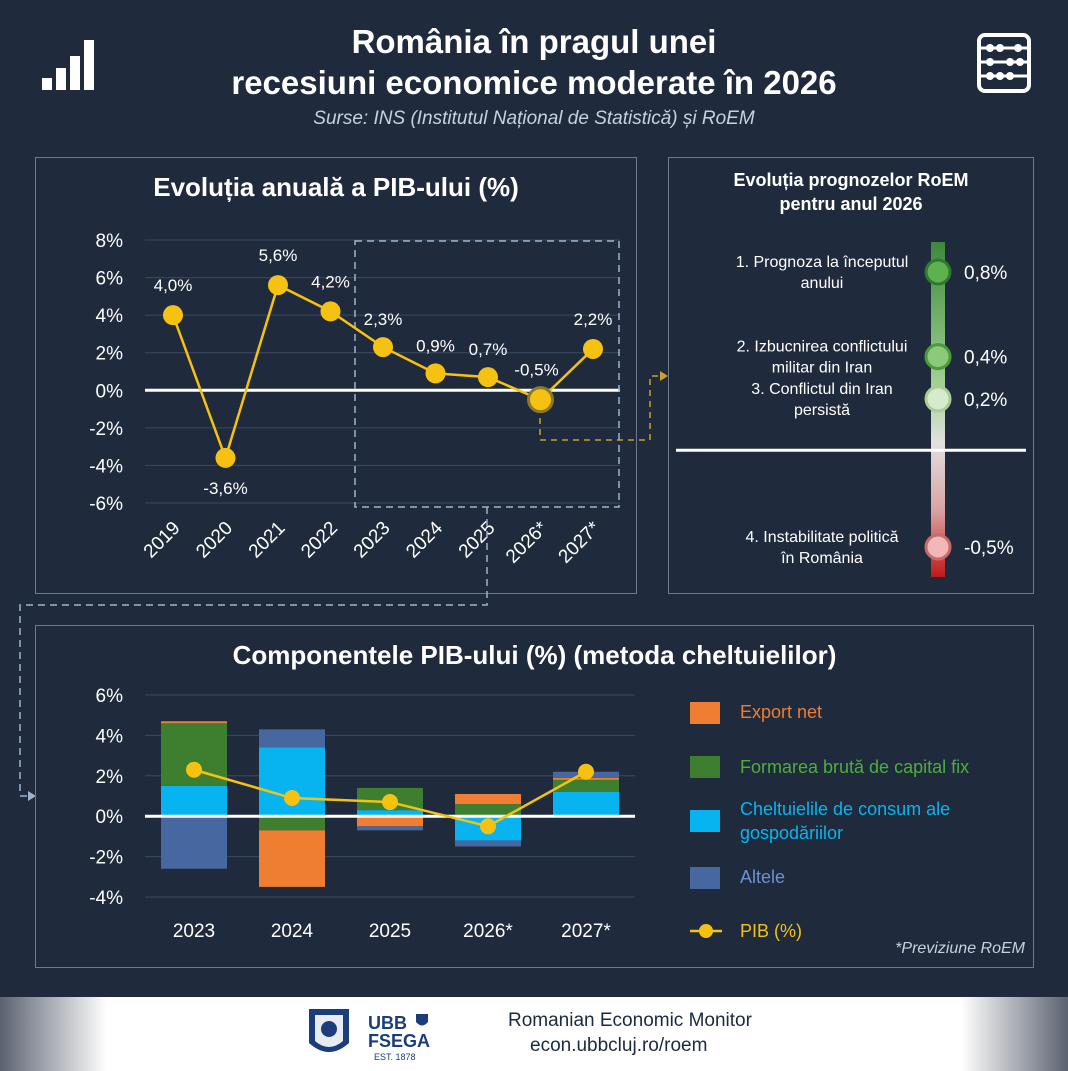 The width and height of the screenshot is (1068, 1071). Describe the element at coordinates (855, 767) in the screenshot. I see `legend-label-fbcf: Formarea brută de capital fix` at that location.